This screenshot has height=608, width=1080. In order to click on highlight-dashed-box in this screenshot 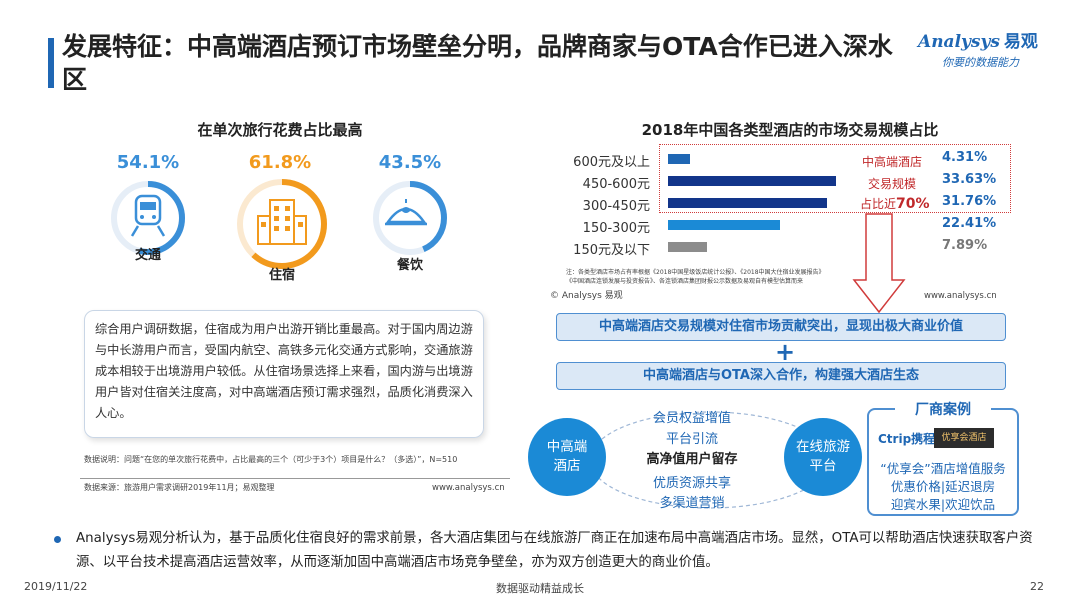, I will do `click(835, 178)`.